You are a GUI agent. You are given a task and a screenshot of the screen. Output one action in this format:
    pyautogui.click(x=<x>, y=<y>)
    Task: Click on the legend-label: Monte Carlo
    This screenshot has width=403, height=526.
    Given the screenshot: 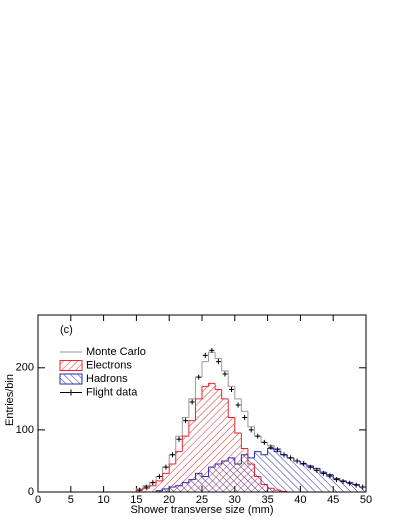 What is the action you would take?
    pyautogui.click(x=116, y=352)
    